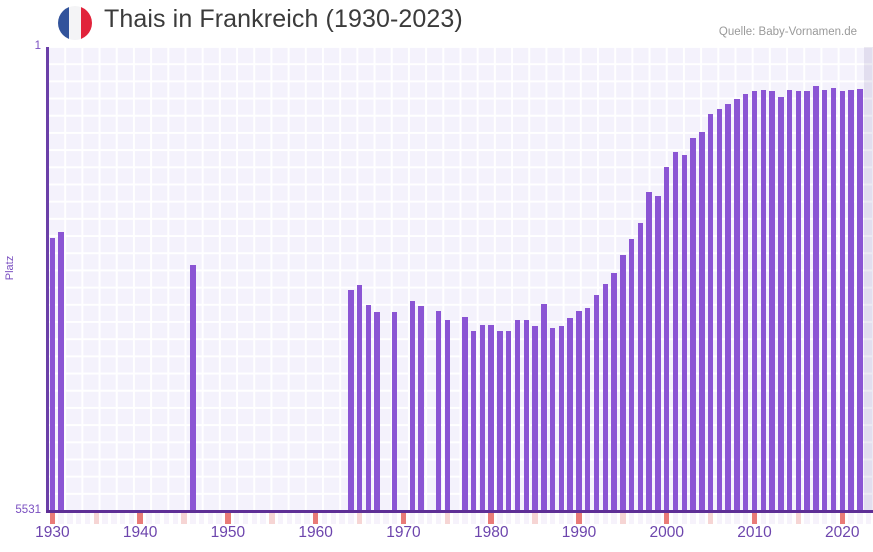  What do you see at coordinates (368, 407) in the screenshot?
I see `bar-1966` at bounding box center [368, 407].